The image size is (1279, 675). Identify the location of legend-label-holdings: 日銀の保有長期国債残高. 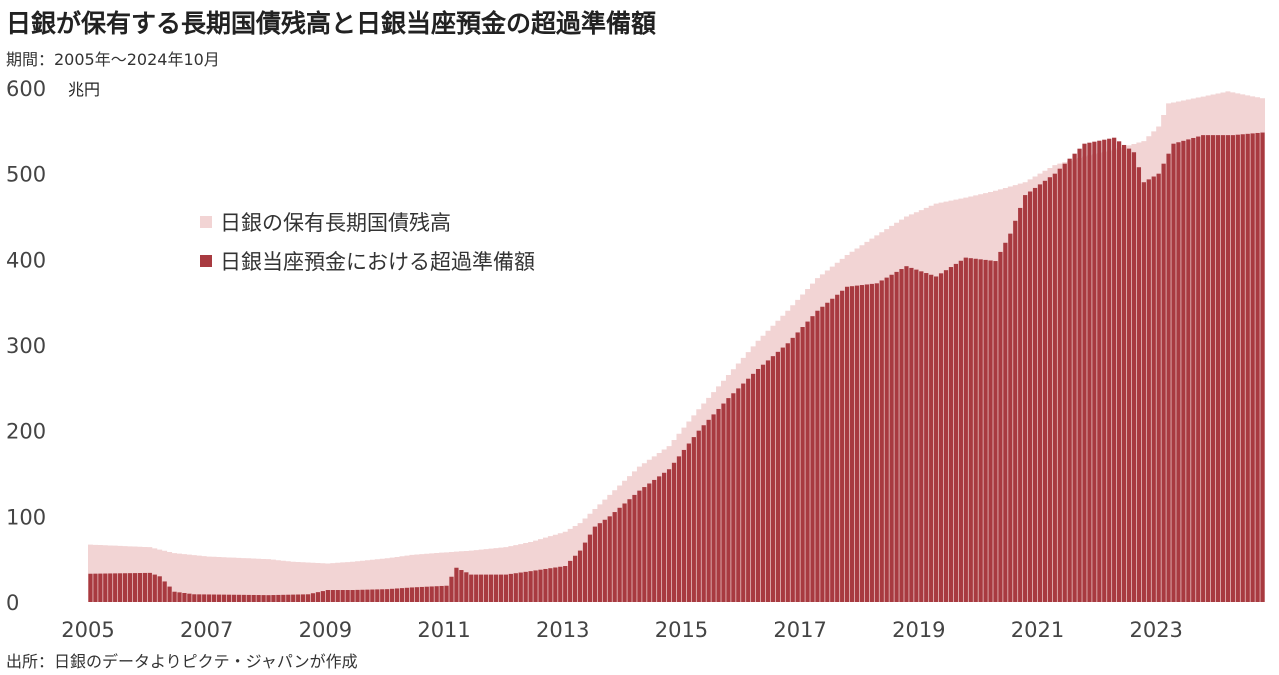
(335, 223).